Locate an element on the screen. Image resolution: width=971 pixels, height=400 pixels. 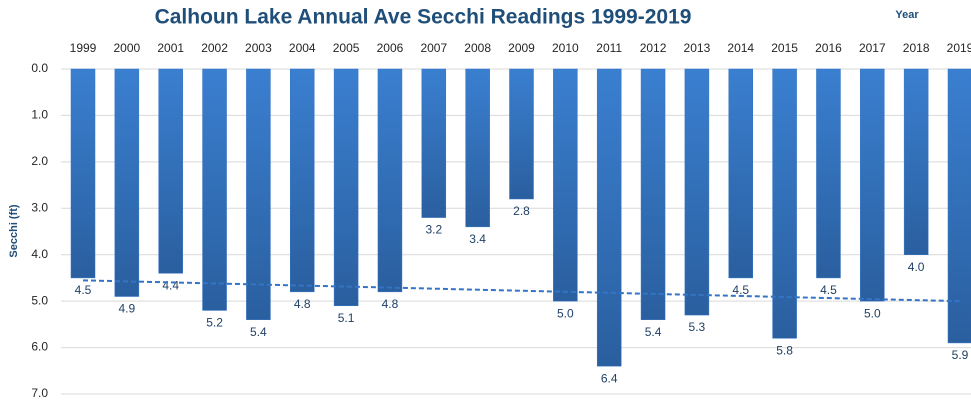
value-label: 4.4 is located at coordinates (170, 285).